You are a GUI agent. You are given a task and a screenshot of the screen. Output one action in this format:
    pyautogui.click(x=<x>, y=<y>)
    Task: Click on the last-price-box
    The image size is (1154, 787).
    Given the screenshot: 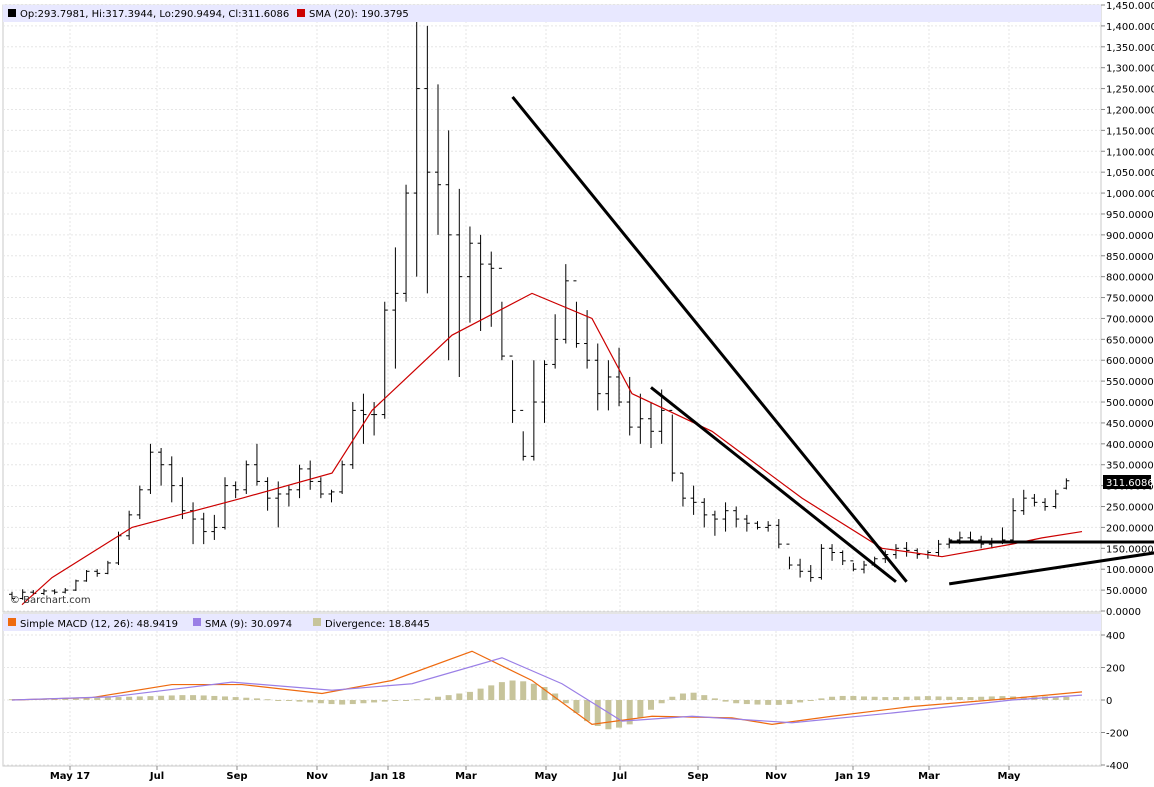 What is the action you would take?
    pyautogui.click(x=1127, y=482)
    